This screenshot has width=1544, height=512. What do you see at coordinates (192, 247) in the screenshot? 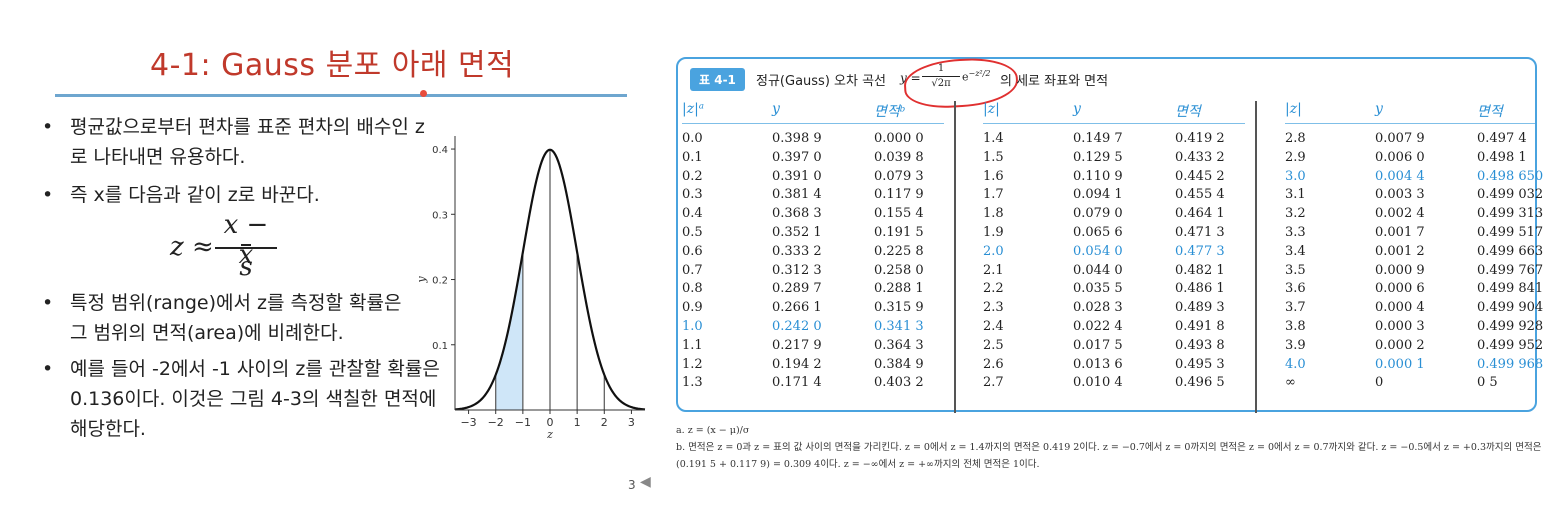
I see `formula-lhs: z ≈` at bounding box center [192, 247].